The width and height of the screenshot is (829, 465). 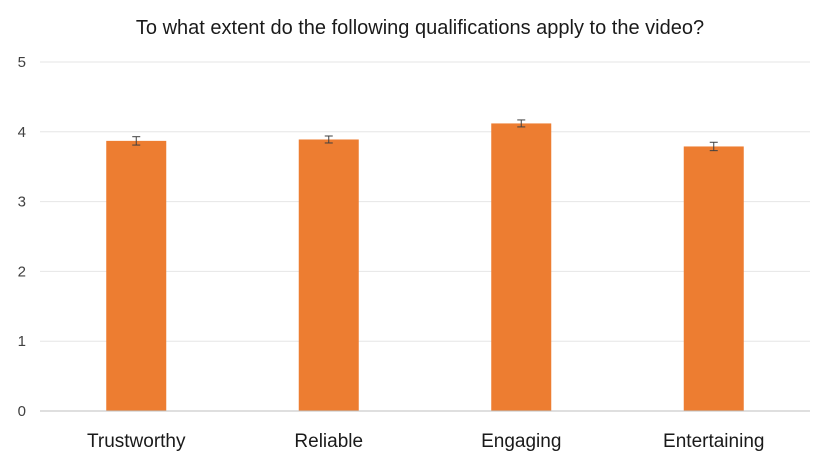 What do you see at coordinates (328, 441) in the screenshot?
I see `x-tick-label: Reliable` at bounding box center [328, 441].